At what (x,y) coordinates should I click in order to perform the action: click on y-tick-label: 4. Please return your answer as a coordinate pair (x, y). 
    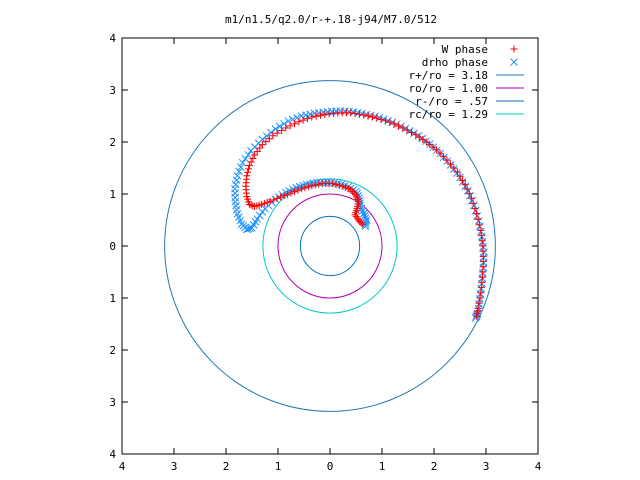
    Looking at the image, I should click on (112, 454).